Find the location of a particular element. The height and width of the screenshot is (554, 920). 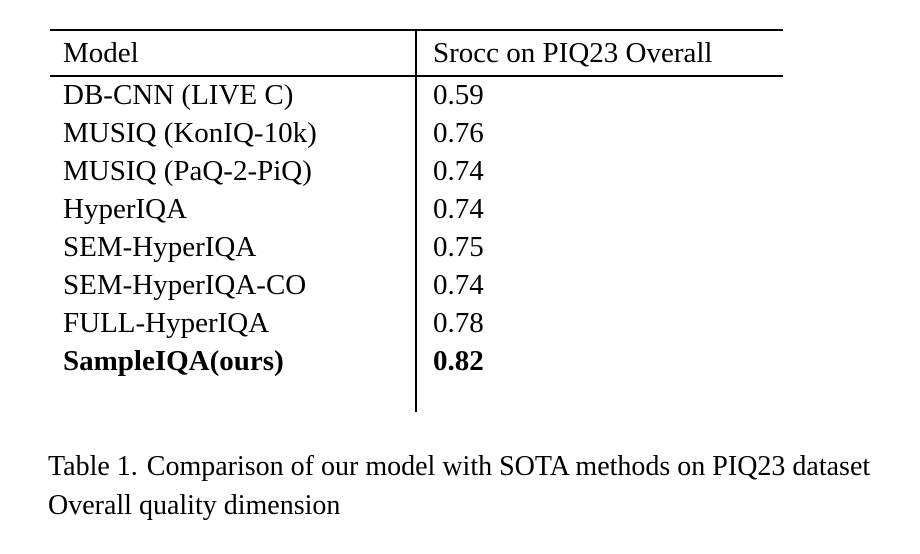

table-row: SampleIQA(ours) 0.82 is located at coordinates (416, 361).